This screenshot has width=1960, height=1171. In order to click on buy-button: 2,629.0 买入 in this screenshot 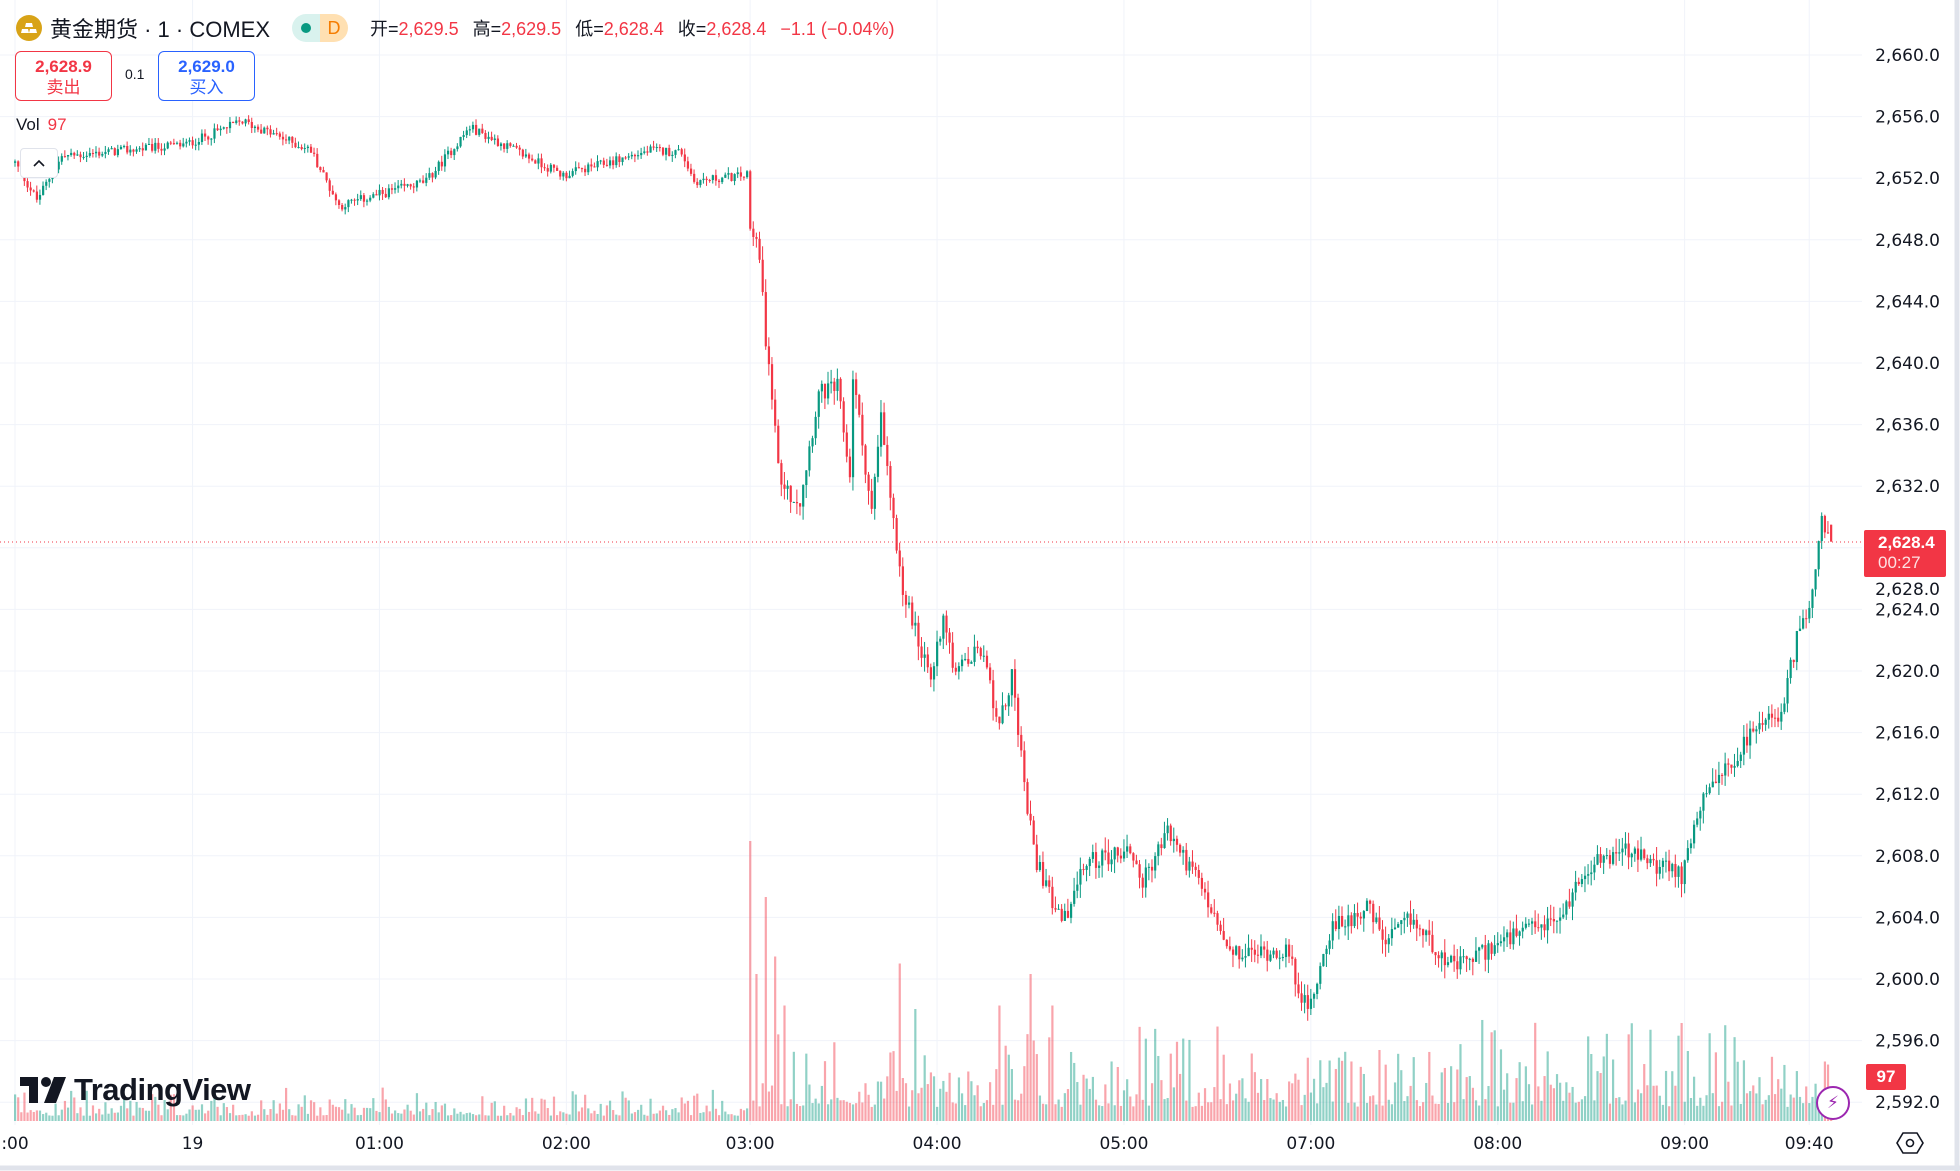, I will do `click(206, 76)`.